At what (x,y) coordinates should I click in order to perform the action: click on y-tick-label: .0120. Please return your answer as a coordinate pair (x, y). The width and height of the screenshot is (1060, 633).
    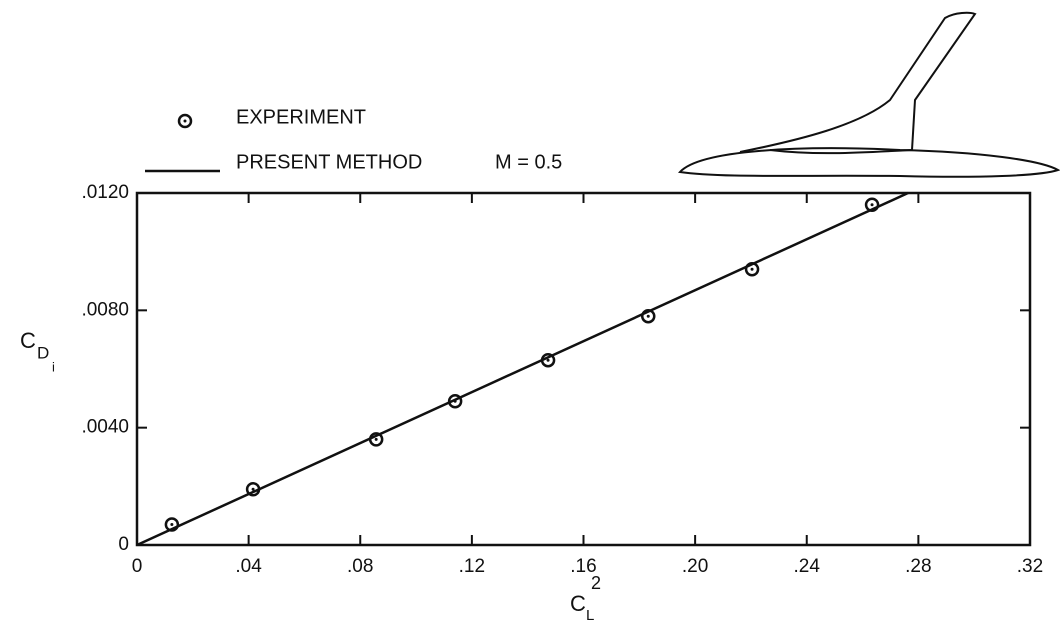
    Looking at the image, I should click on (105, 192).